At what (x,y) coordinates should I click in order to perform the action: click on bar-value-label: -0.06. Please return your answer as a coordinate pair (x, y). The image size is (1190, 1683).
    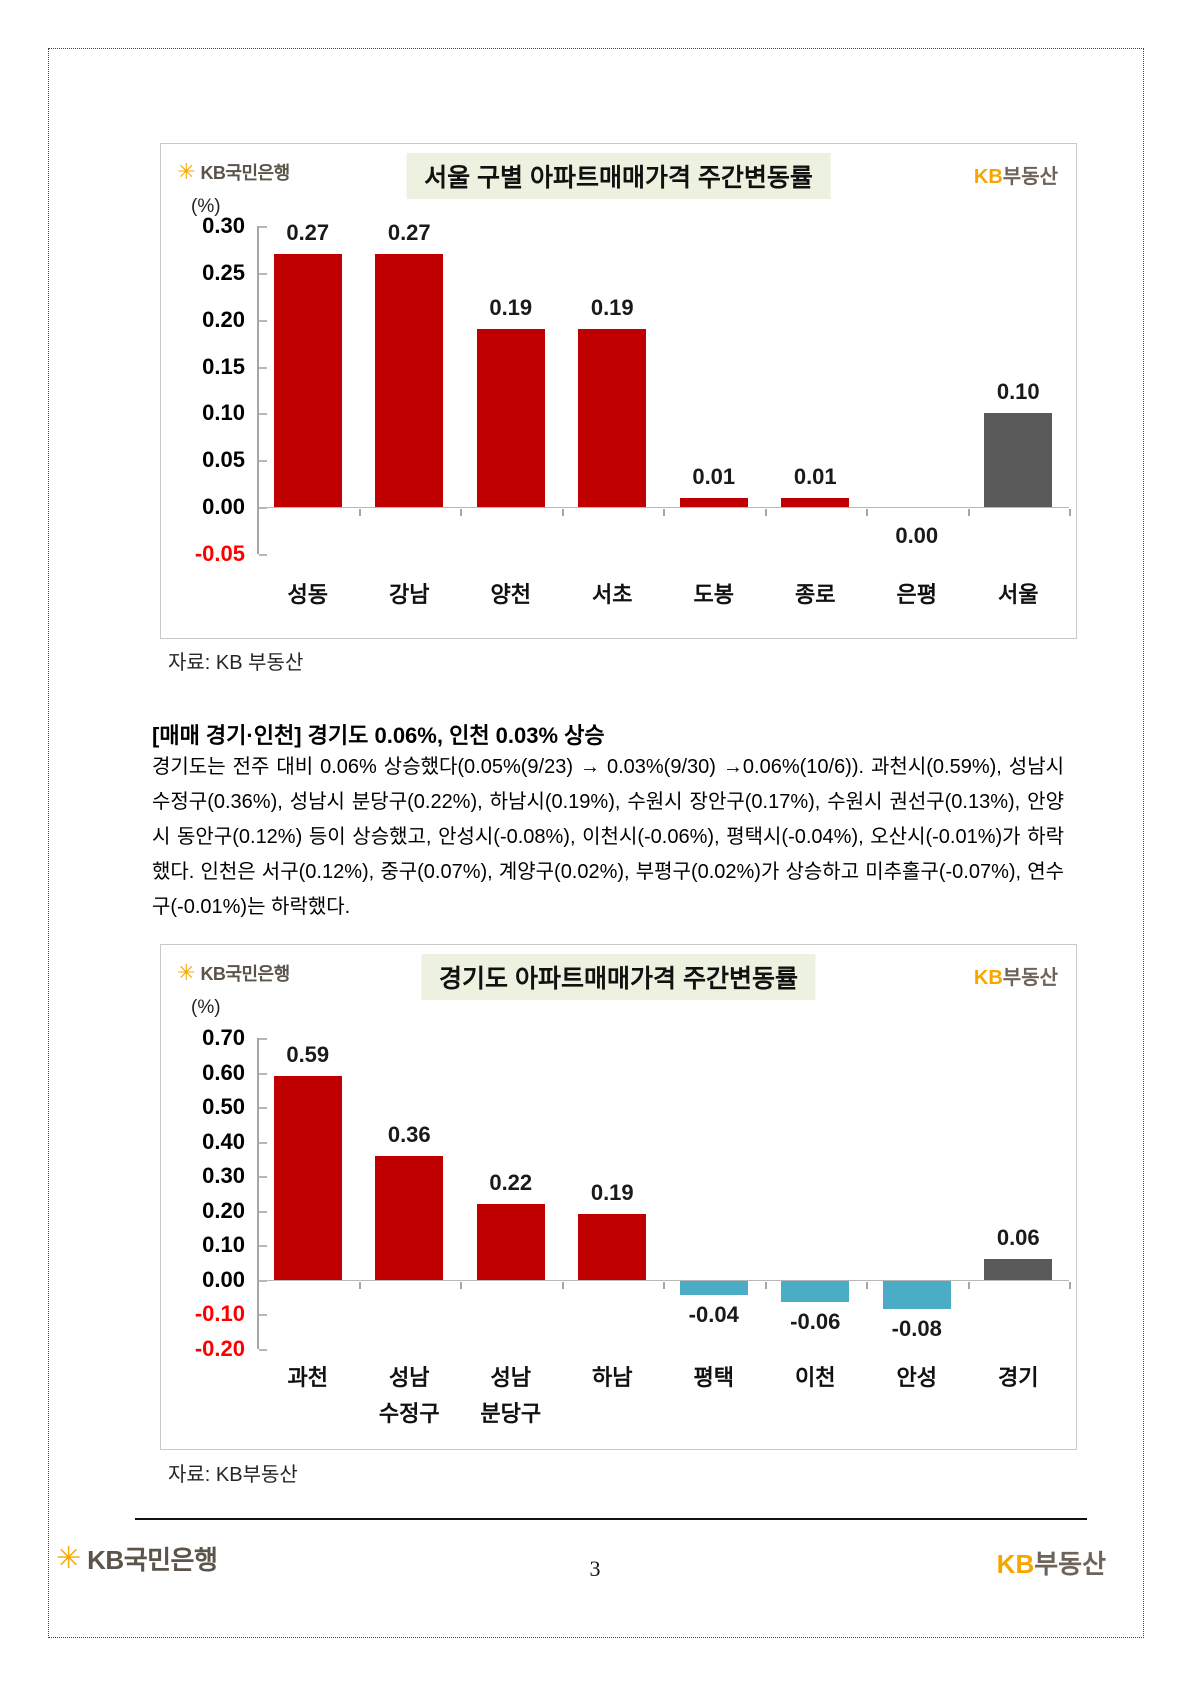
    Looking at the image, I should click on (815, 1321).